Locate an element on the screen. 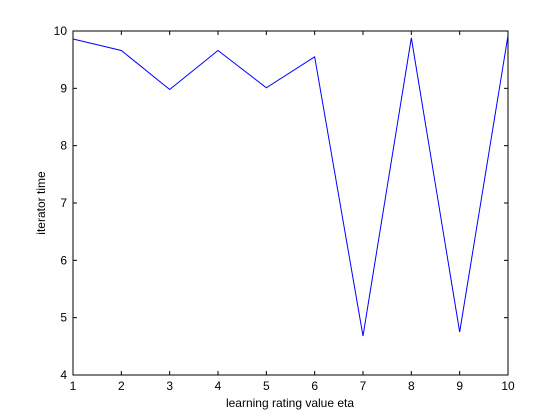 This screenshot has height=420, width=560. x-tick-label: 9 is located at coordinates (459, 386).